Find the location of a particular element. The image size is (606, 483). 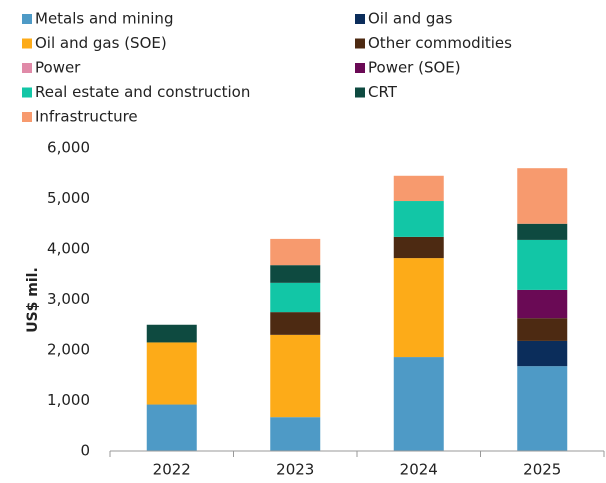

y-tick-label: 1,000 is located at coordinates (68, 400).